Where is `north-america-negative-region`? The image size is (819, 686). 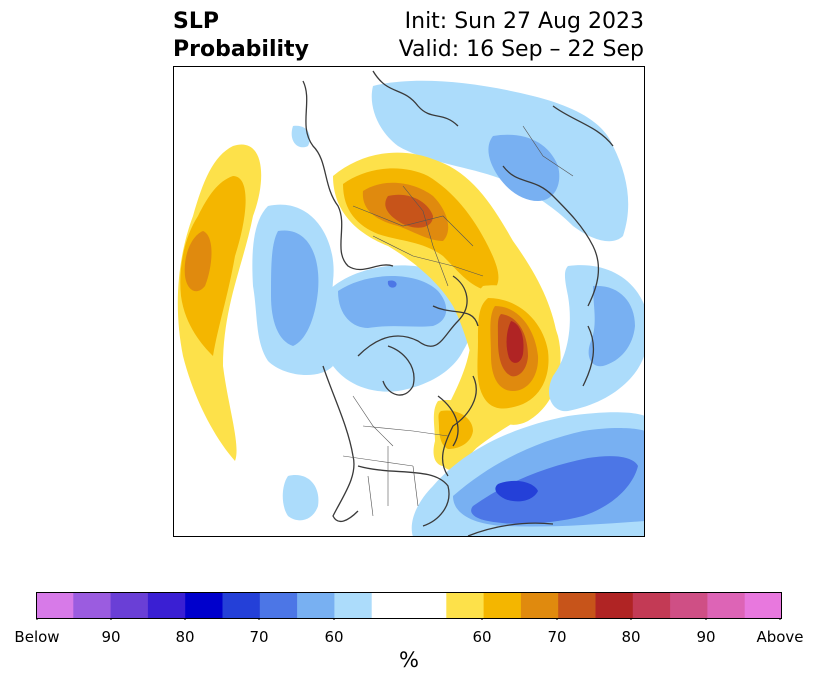 north-america-negative-region is located at coordinates (300, 498).